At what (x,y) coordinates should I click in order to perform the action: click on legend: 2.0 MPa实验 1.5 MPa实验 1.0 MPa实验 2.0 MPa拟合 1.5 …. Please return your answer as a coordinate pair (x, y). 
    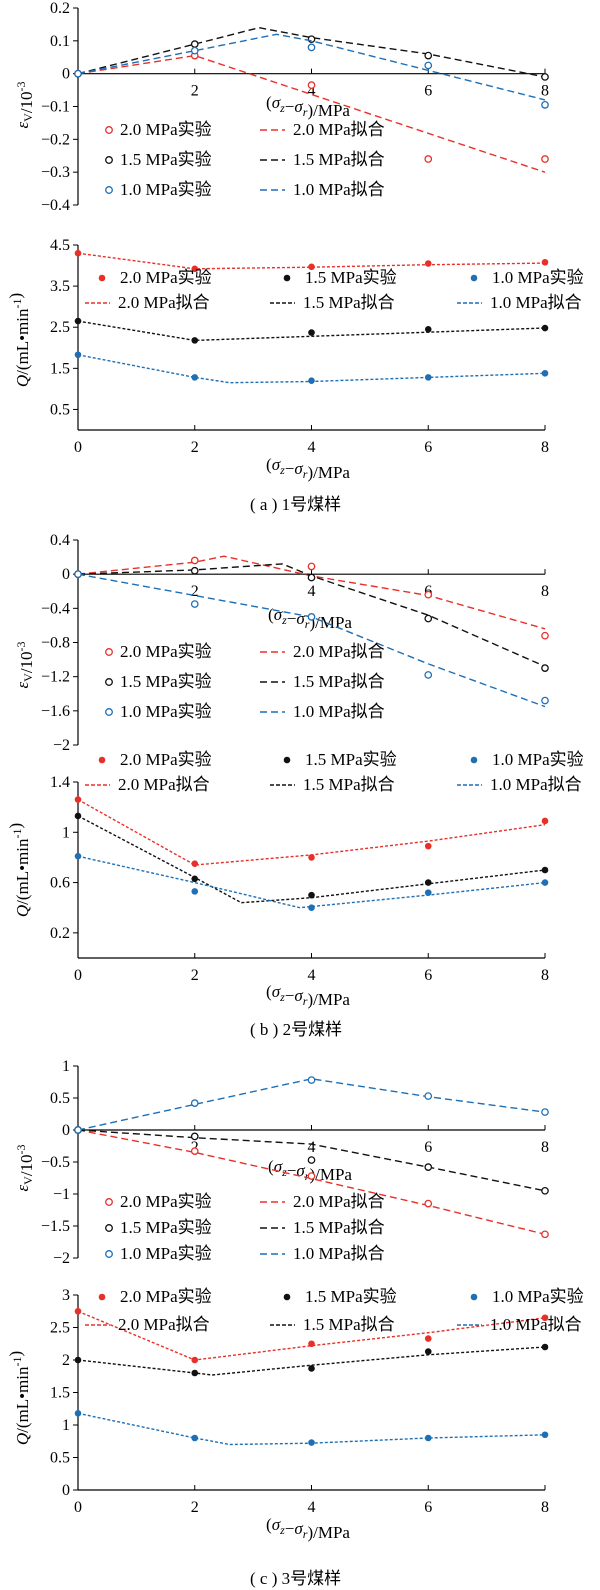
    Looking at the image, I should click on (334, 1310).